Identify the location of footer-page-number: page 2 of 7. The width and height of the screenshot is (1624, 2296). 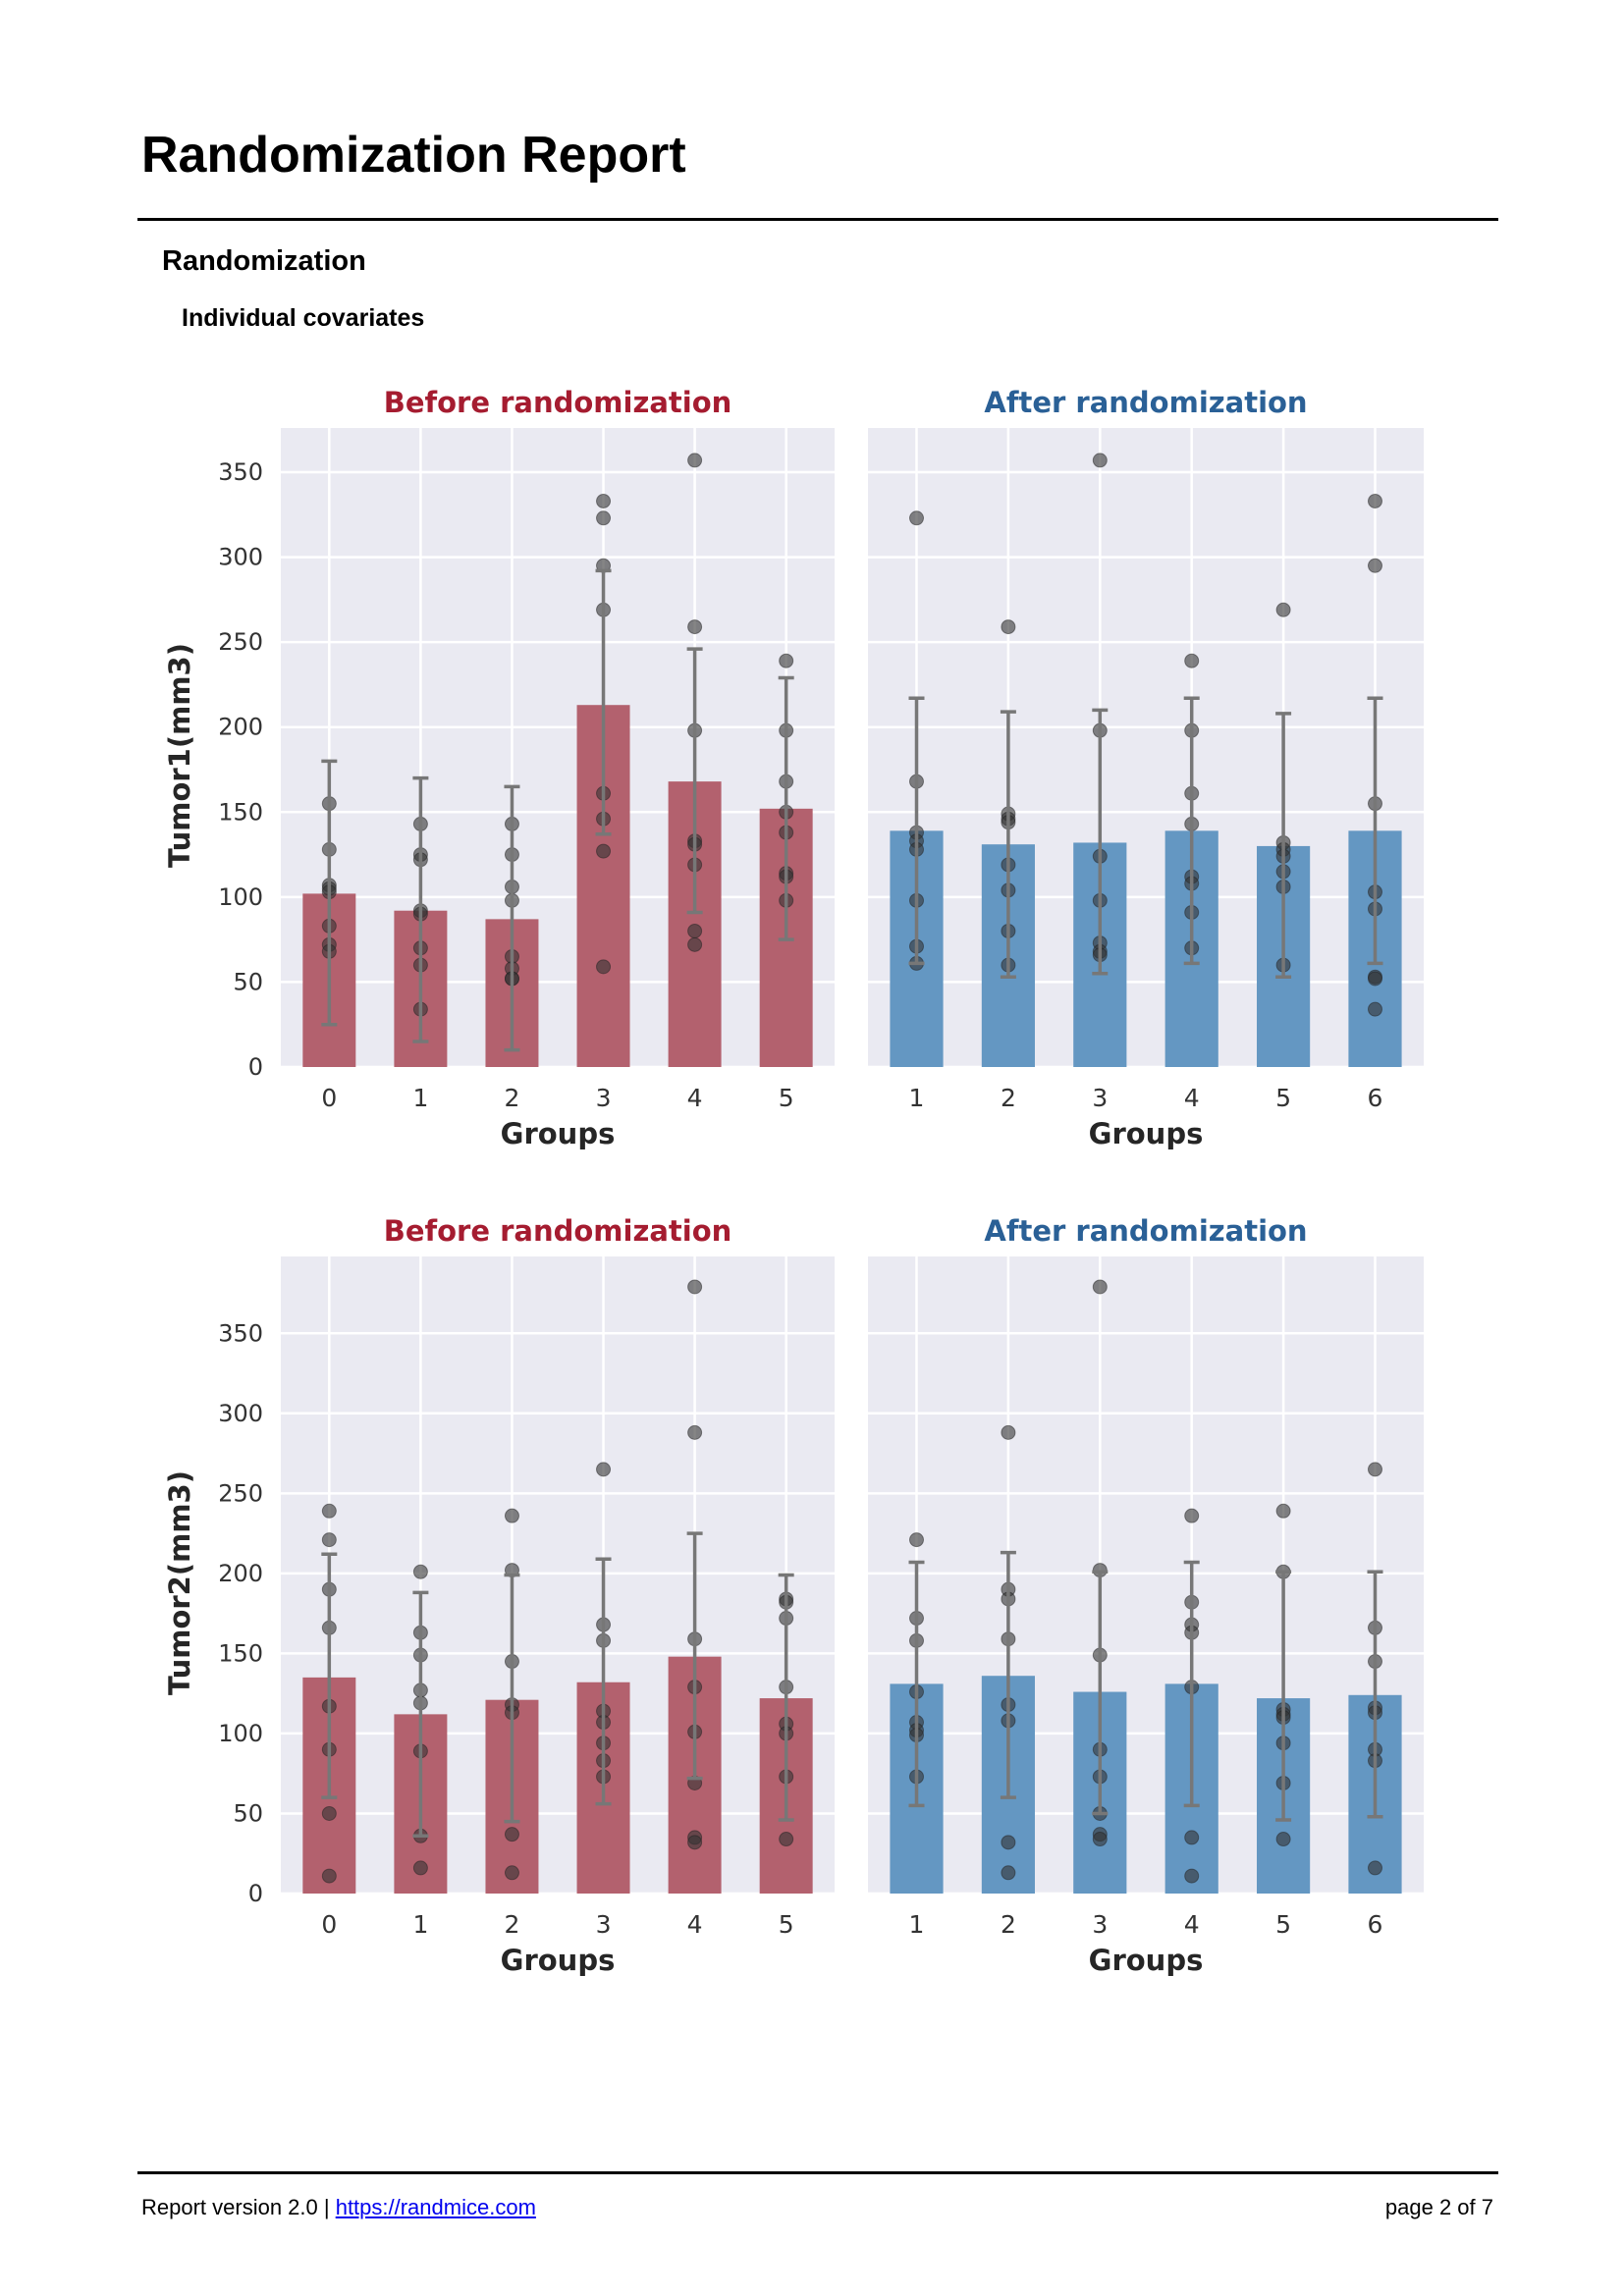
(1438, 2207).